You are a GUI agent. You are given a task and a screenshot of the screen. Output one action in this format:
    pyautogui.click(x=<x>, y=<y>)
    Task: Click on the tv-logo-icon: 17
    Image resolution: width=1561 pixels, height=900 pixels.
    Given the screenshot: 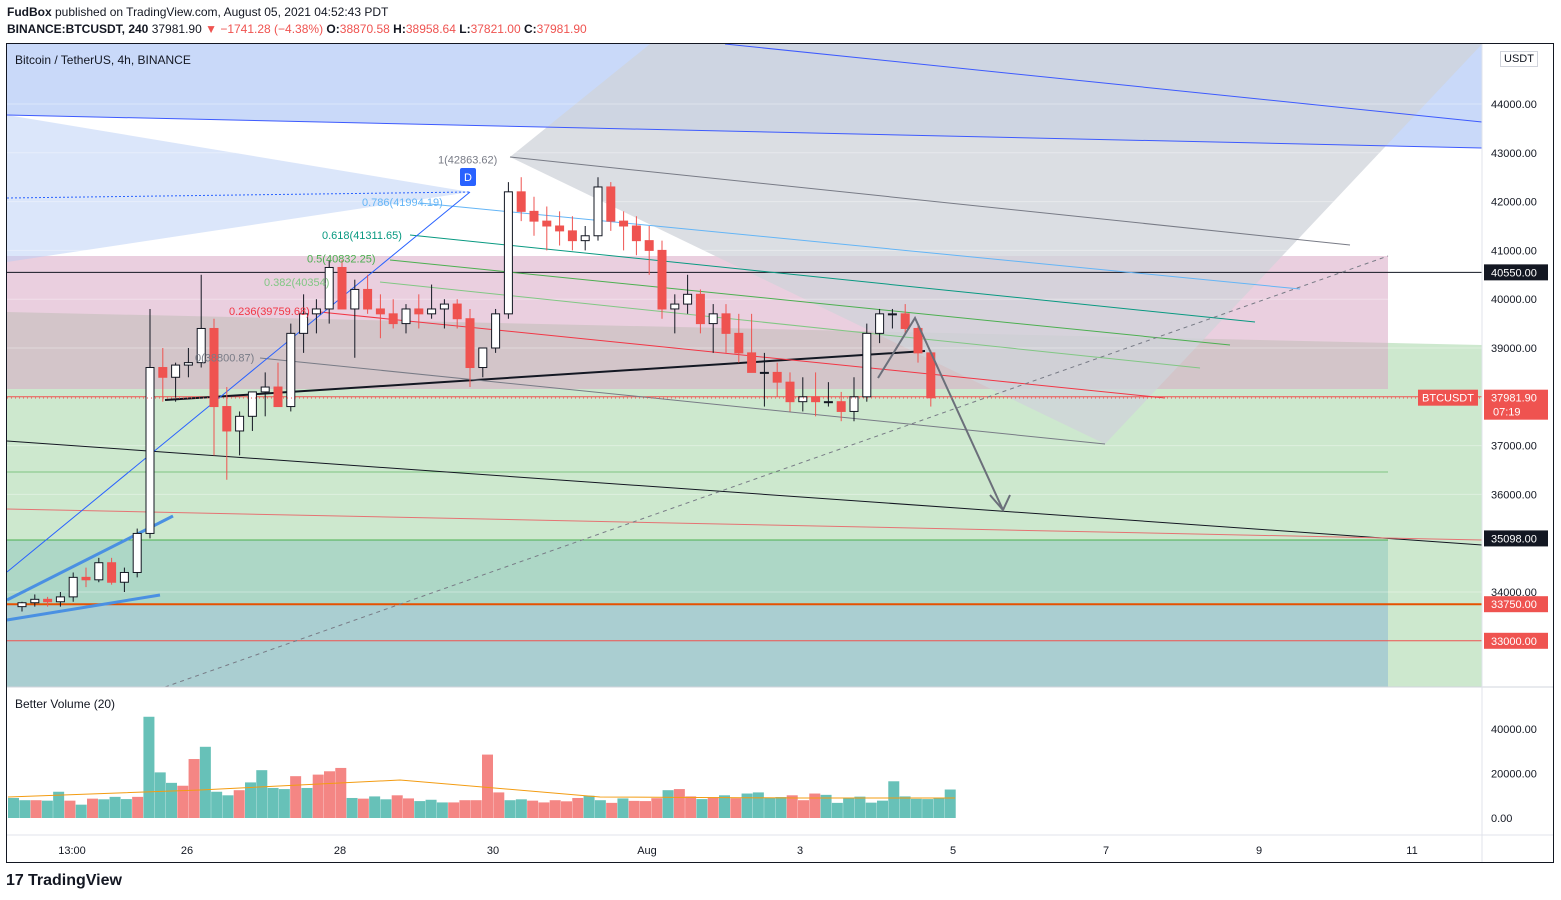 What is the action you would take?
    pyautogui.click(x=15, y=880)
    